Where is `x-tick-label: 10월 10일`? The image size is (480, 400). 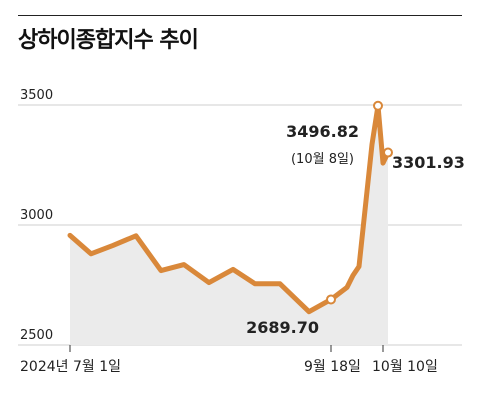 x-tick-label: 10월 10일 is located at coordinates (405, 367).